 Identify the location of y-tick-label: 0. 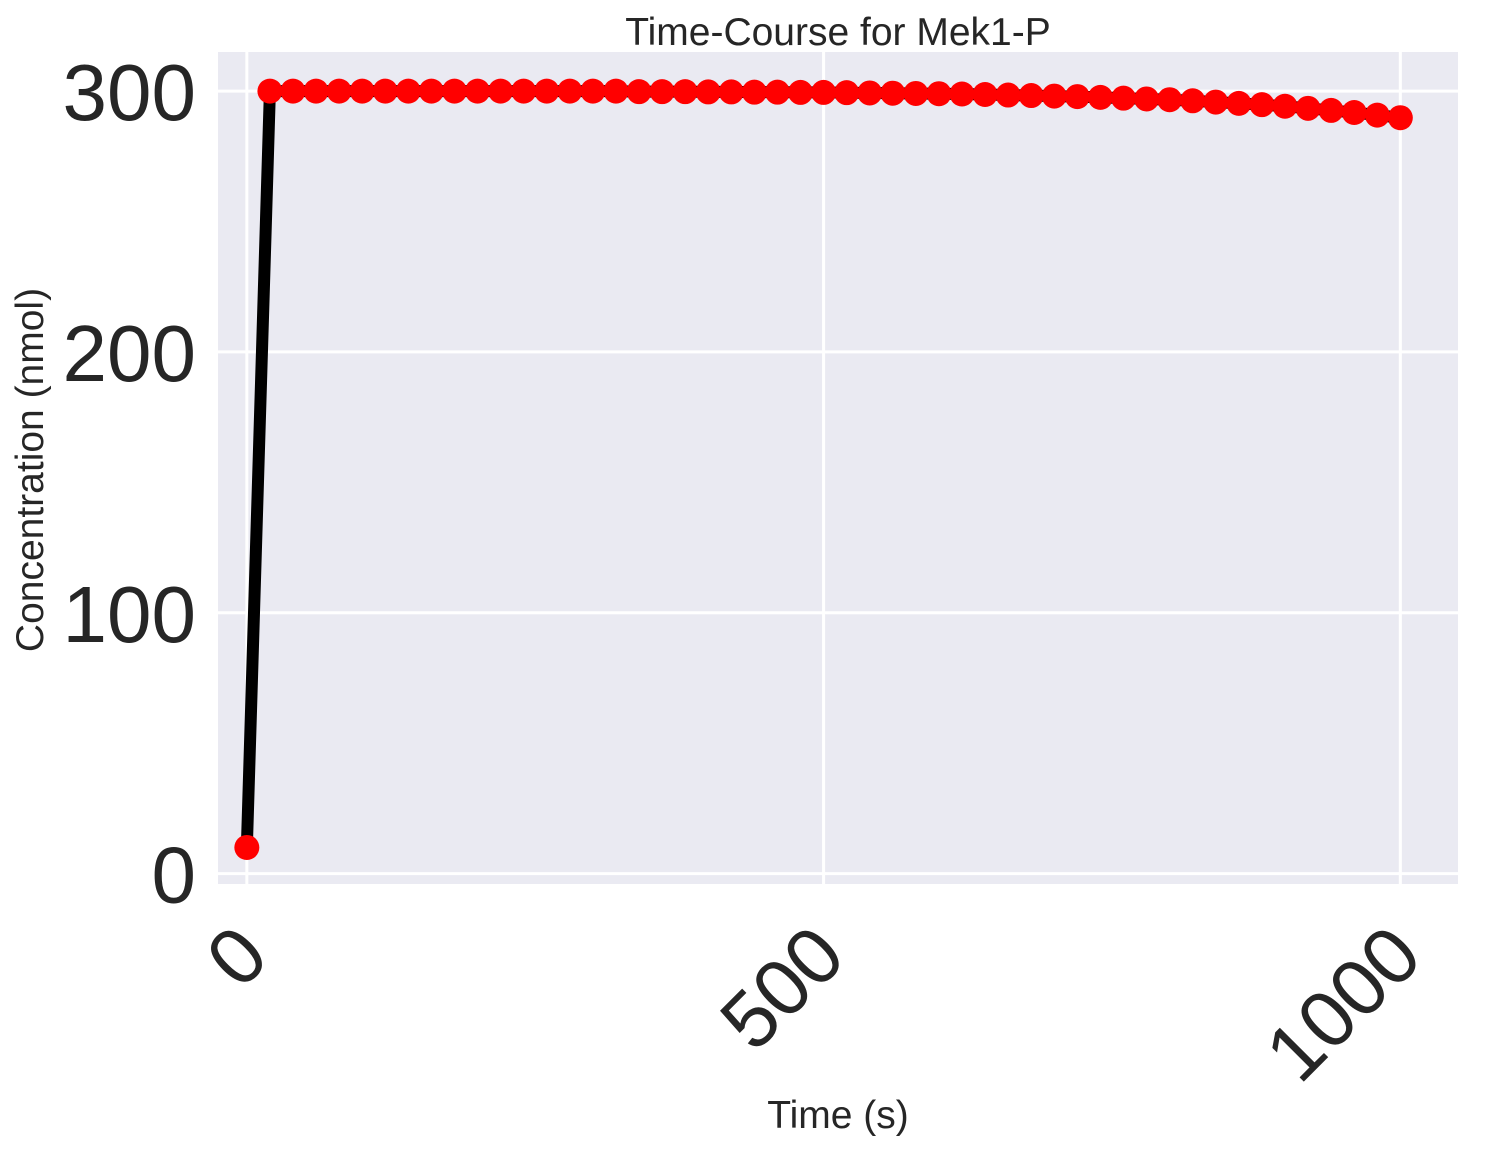
(174, 875).